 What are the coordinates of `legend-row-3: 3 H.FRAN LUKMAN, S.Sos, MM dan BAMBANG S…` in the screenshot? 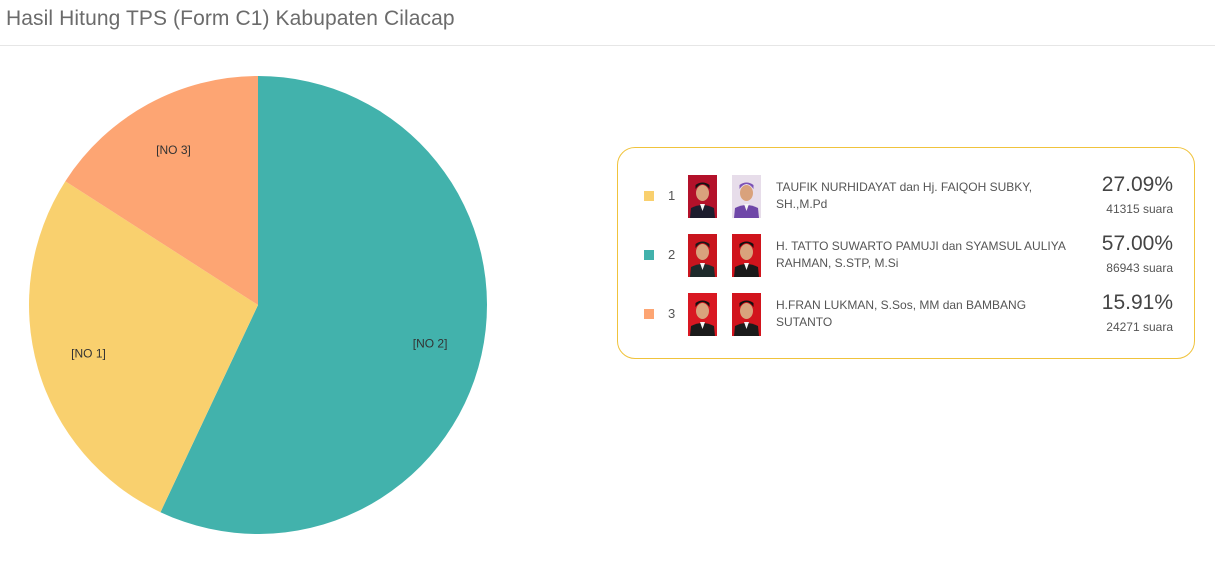 It's located at (907, 316).